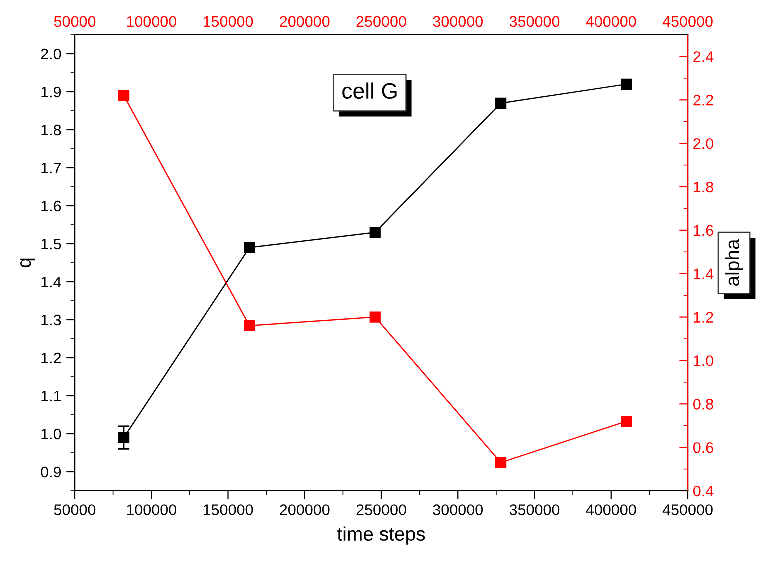 The width and height of the screenshot is (767, 564). Describe the element at coordinates (734, 262) in the screenshot. I see `y2-axis-title: alpha` at that location.